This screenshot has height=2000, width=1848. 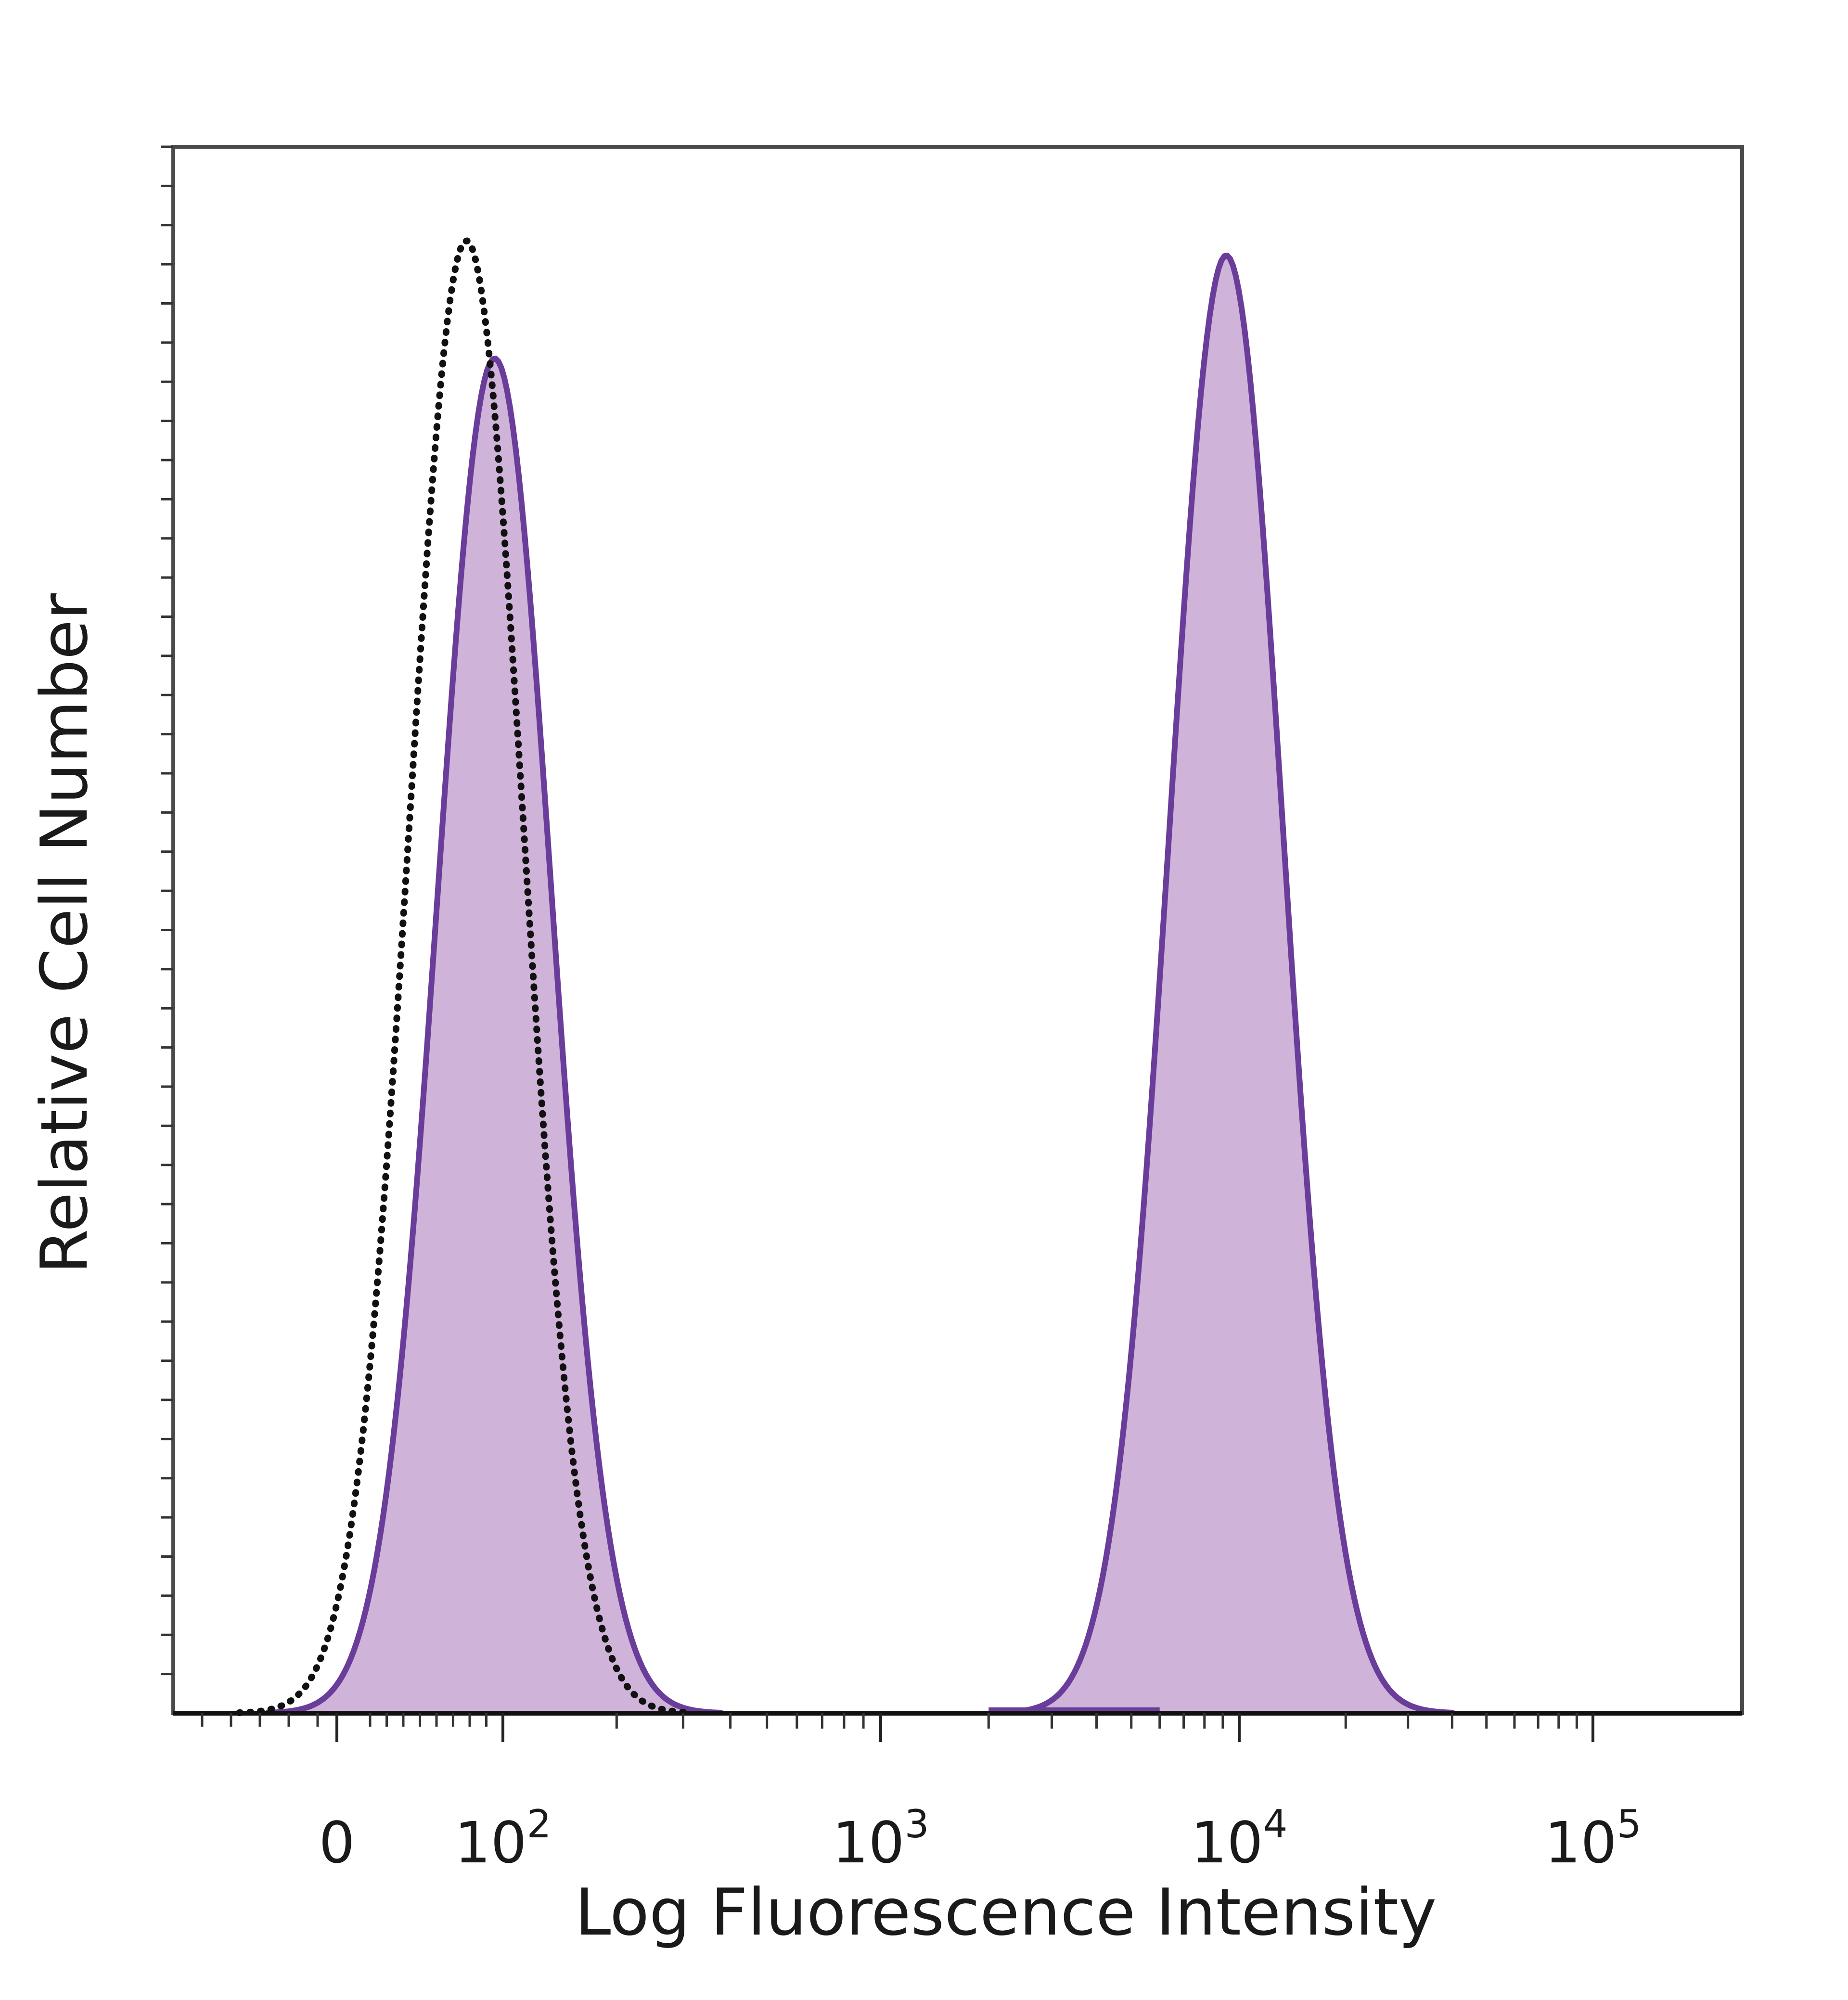 I want to click on x-axis-title: Log Fluorescence Intensity, so click(x=1006, y=1912).